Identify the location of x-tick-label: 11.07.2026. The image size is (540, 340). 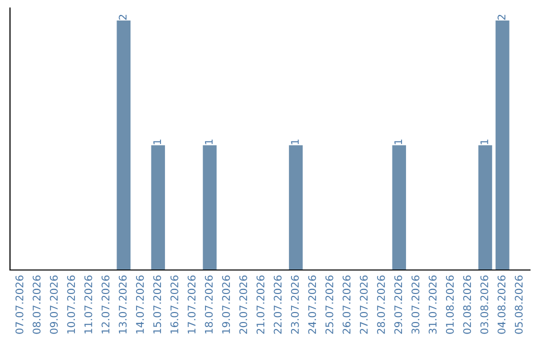
(88, 305).